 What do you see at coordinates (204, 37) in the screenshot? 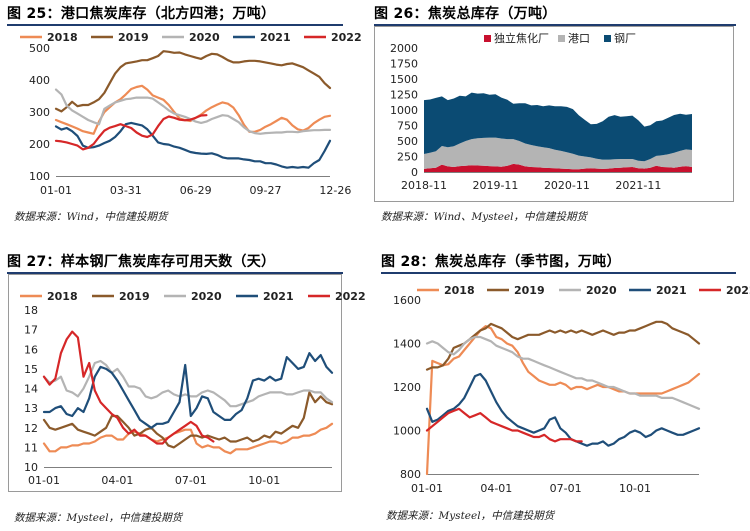
I see `fig25-legend-label-2020: 2020` at bounding box center [204, 37].